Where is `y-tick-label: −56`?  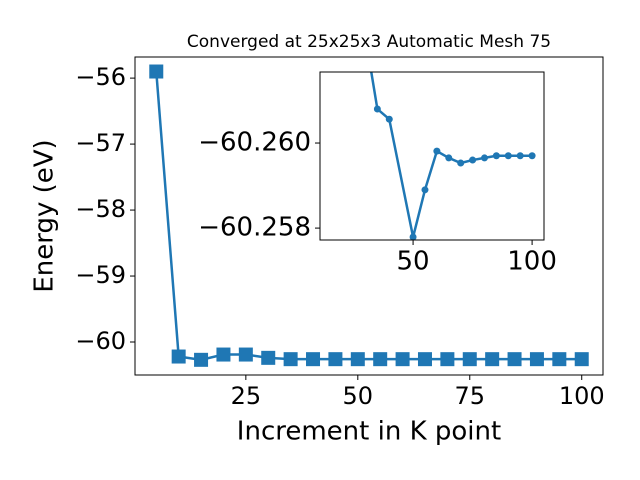 y-tick-label: −56 is located at coordinates (100, 77).